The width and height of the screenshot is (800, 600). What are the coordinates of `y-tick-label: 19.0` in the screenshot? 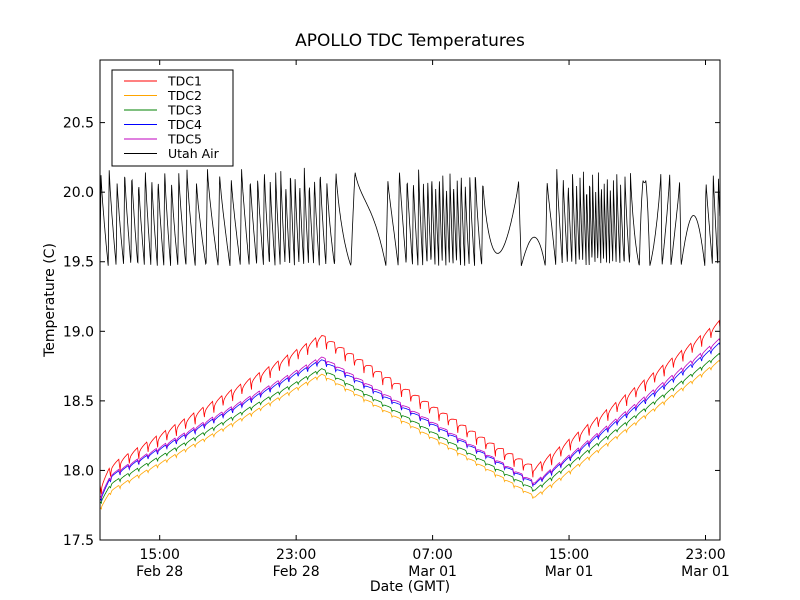 It's located at (78, 332).